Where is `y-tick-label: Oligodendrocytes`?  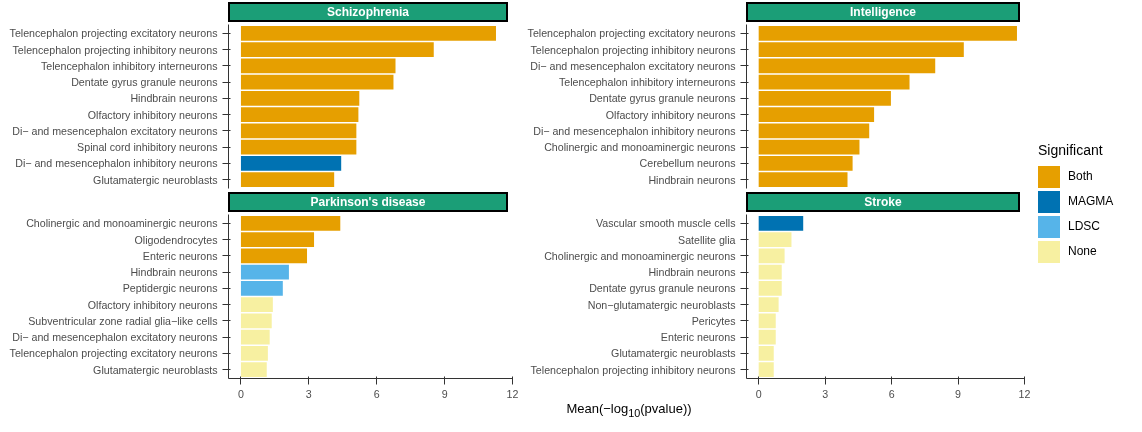 y-tick-label: Oligodendrocytes is located at coordinates (176, 239).